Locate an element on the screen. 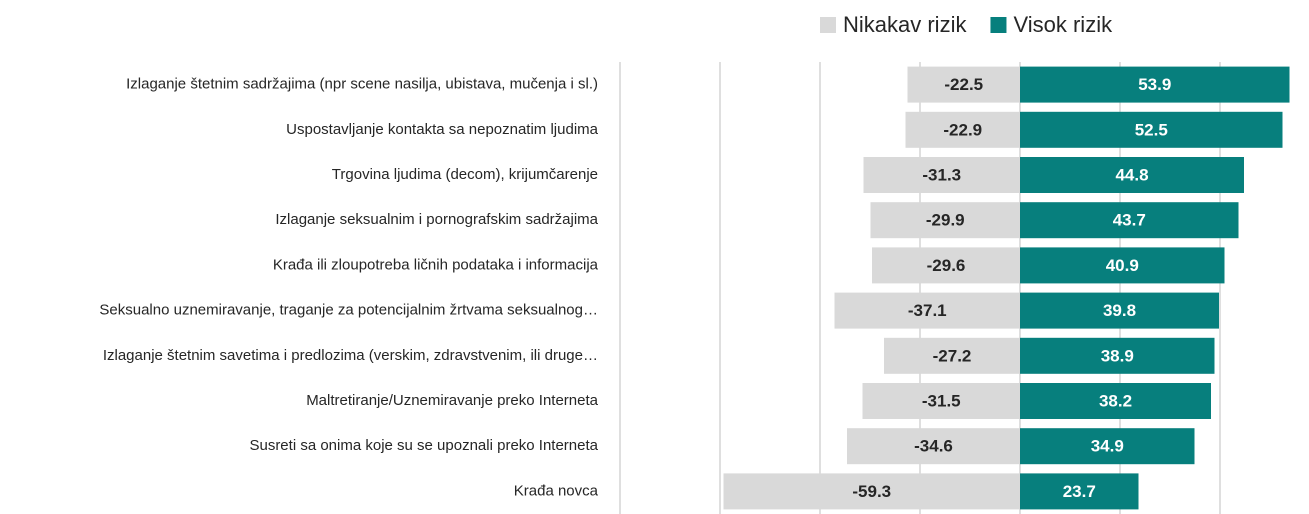  data-label: -31.3 is located at coordinates (941, 174).